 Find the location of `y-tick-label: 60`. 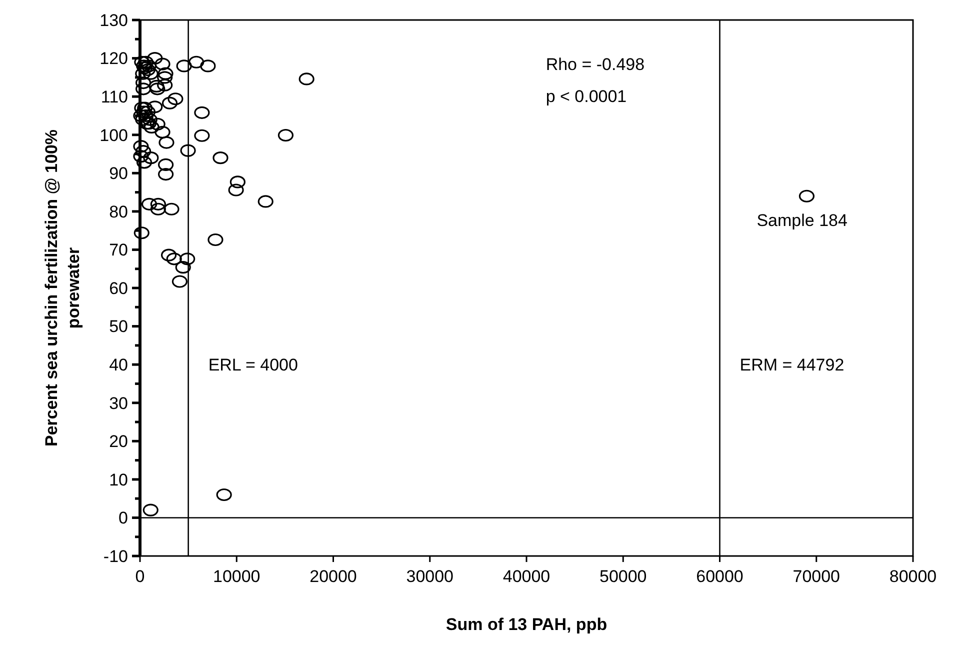

y-tick-label: 60 is located at coordinates (118, 288).